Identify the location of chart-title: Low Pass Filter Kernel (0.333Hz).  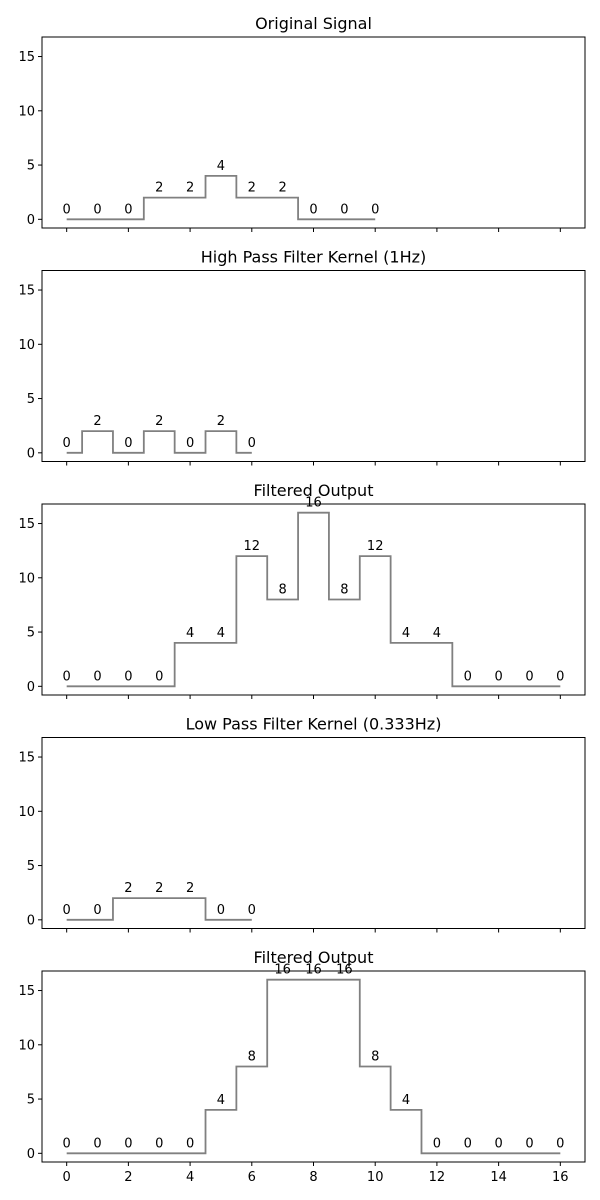
(314, 724).